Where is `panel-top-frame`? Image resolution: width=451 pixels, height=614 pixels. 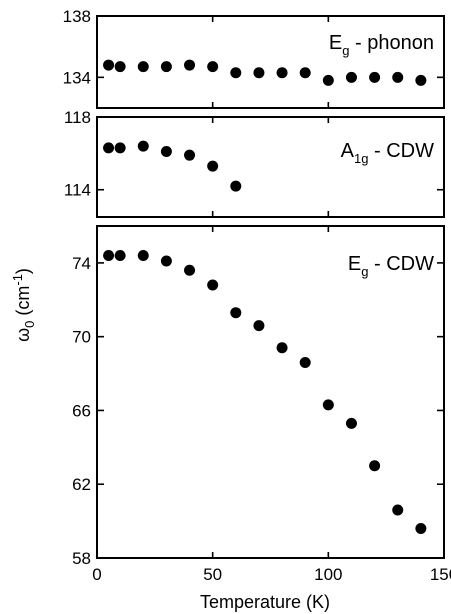
panel-top-frame is located at coordinates (270, 62).